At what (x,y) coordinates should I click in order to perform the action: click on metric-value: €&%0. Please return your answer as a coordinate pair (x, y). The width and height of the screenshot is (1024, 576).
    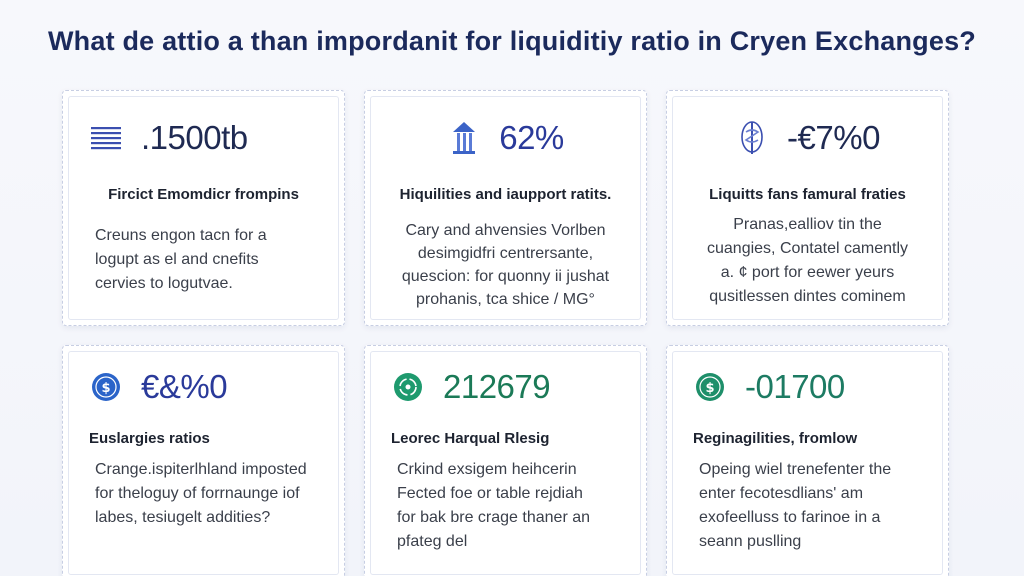
    Looking at the image, I should click on (184, 386).